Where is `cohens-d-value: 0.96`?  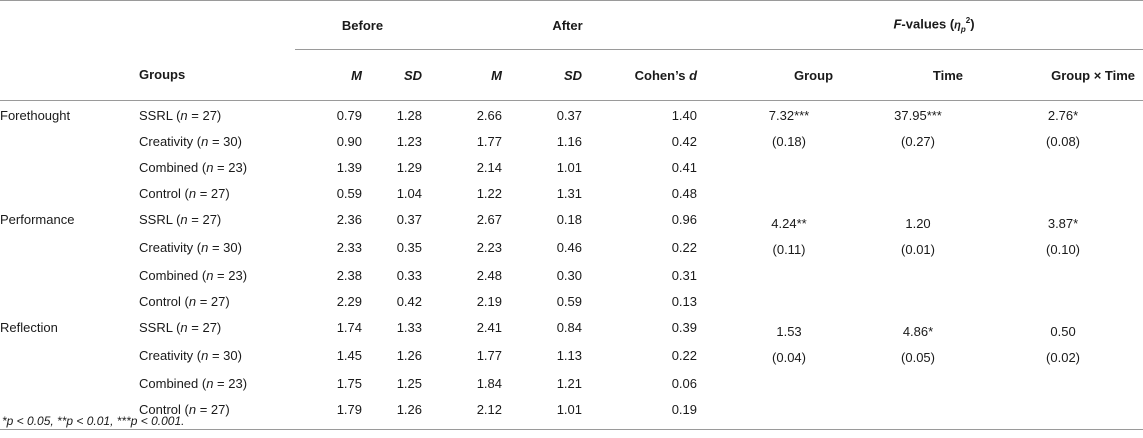 cohens-d-value: 0.96 is located at coordinates (684, 219).